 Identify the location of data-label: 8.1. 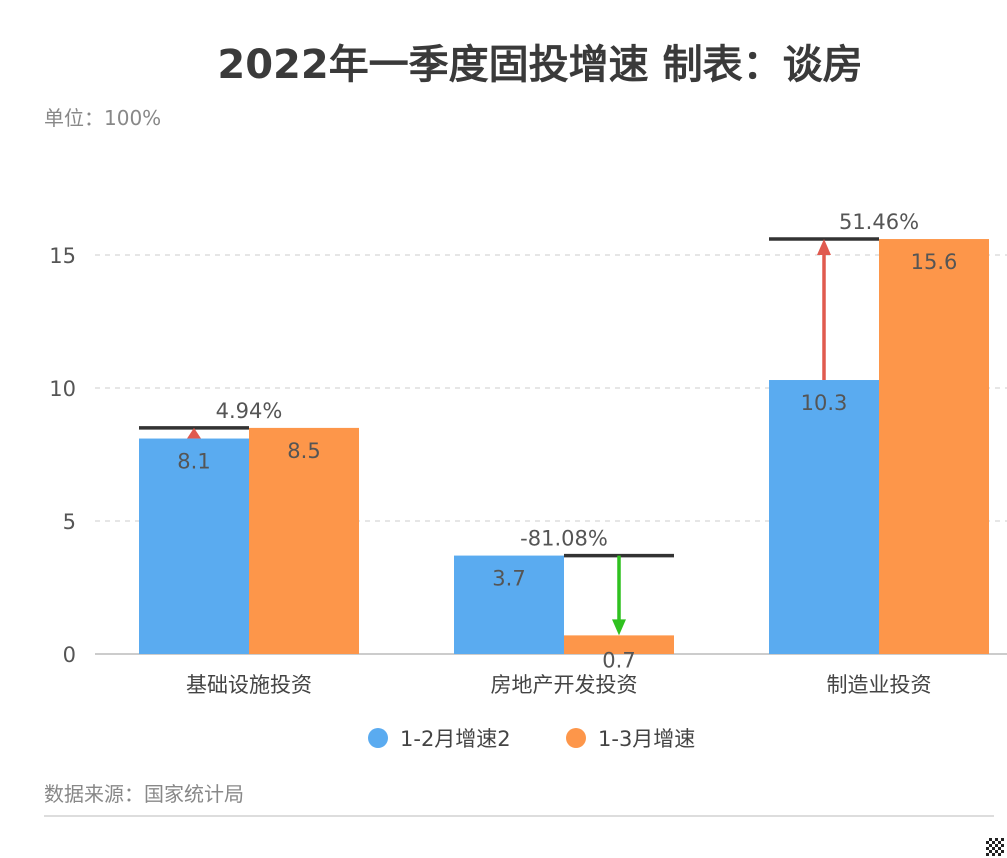
(193, 462).